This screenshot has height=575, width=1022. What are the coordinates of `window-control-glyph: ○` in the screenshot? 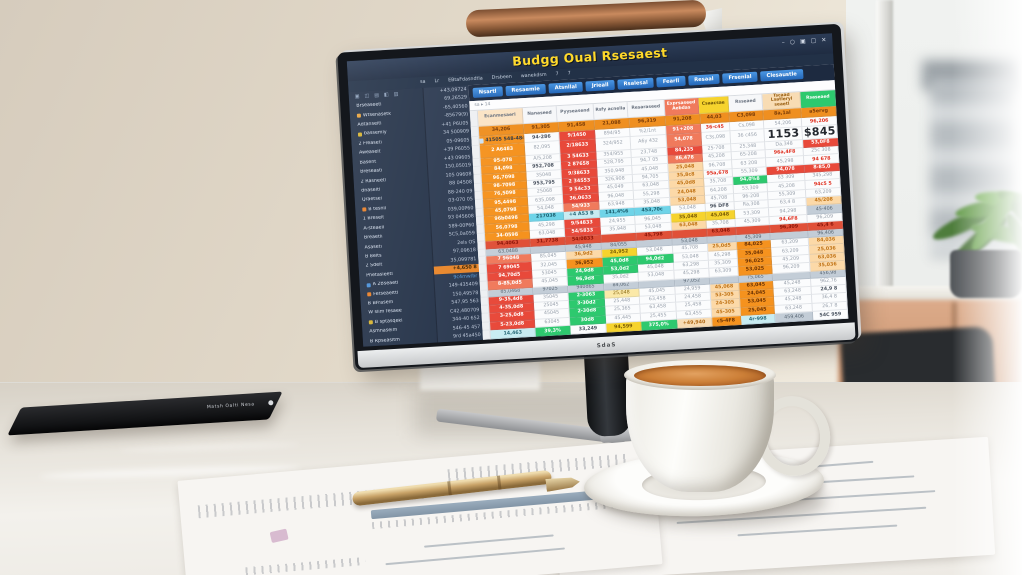 It's located at (792, 42).